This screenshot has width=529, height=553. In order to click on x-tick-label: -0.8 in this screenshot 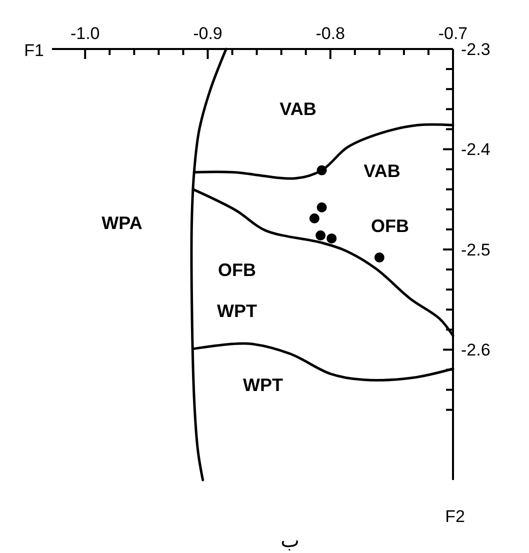, I will do `click(331, 33)`.